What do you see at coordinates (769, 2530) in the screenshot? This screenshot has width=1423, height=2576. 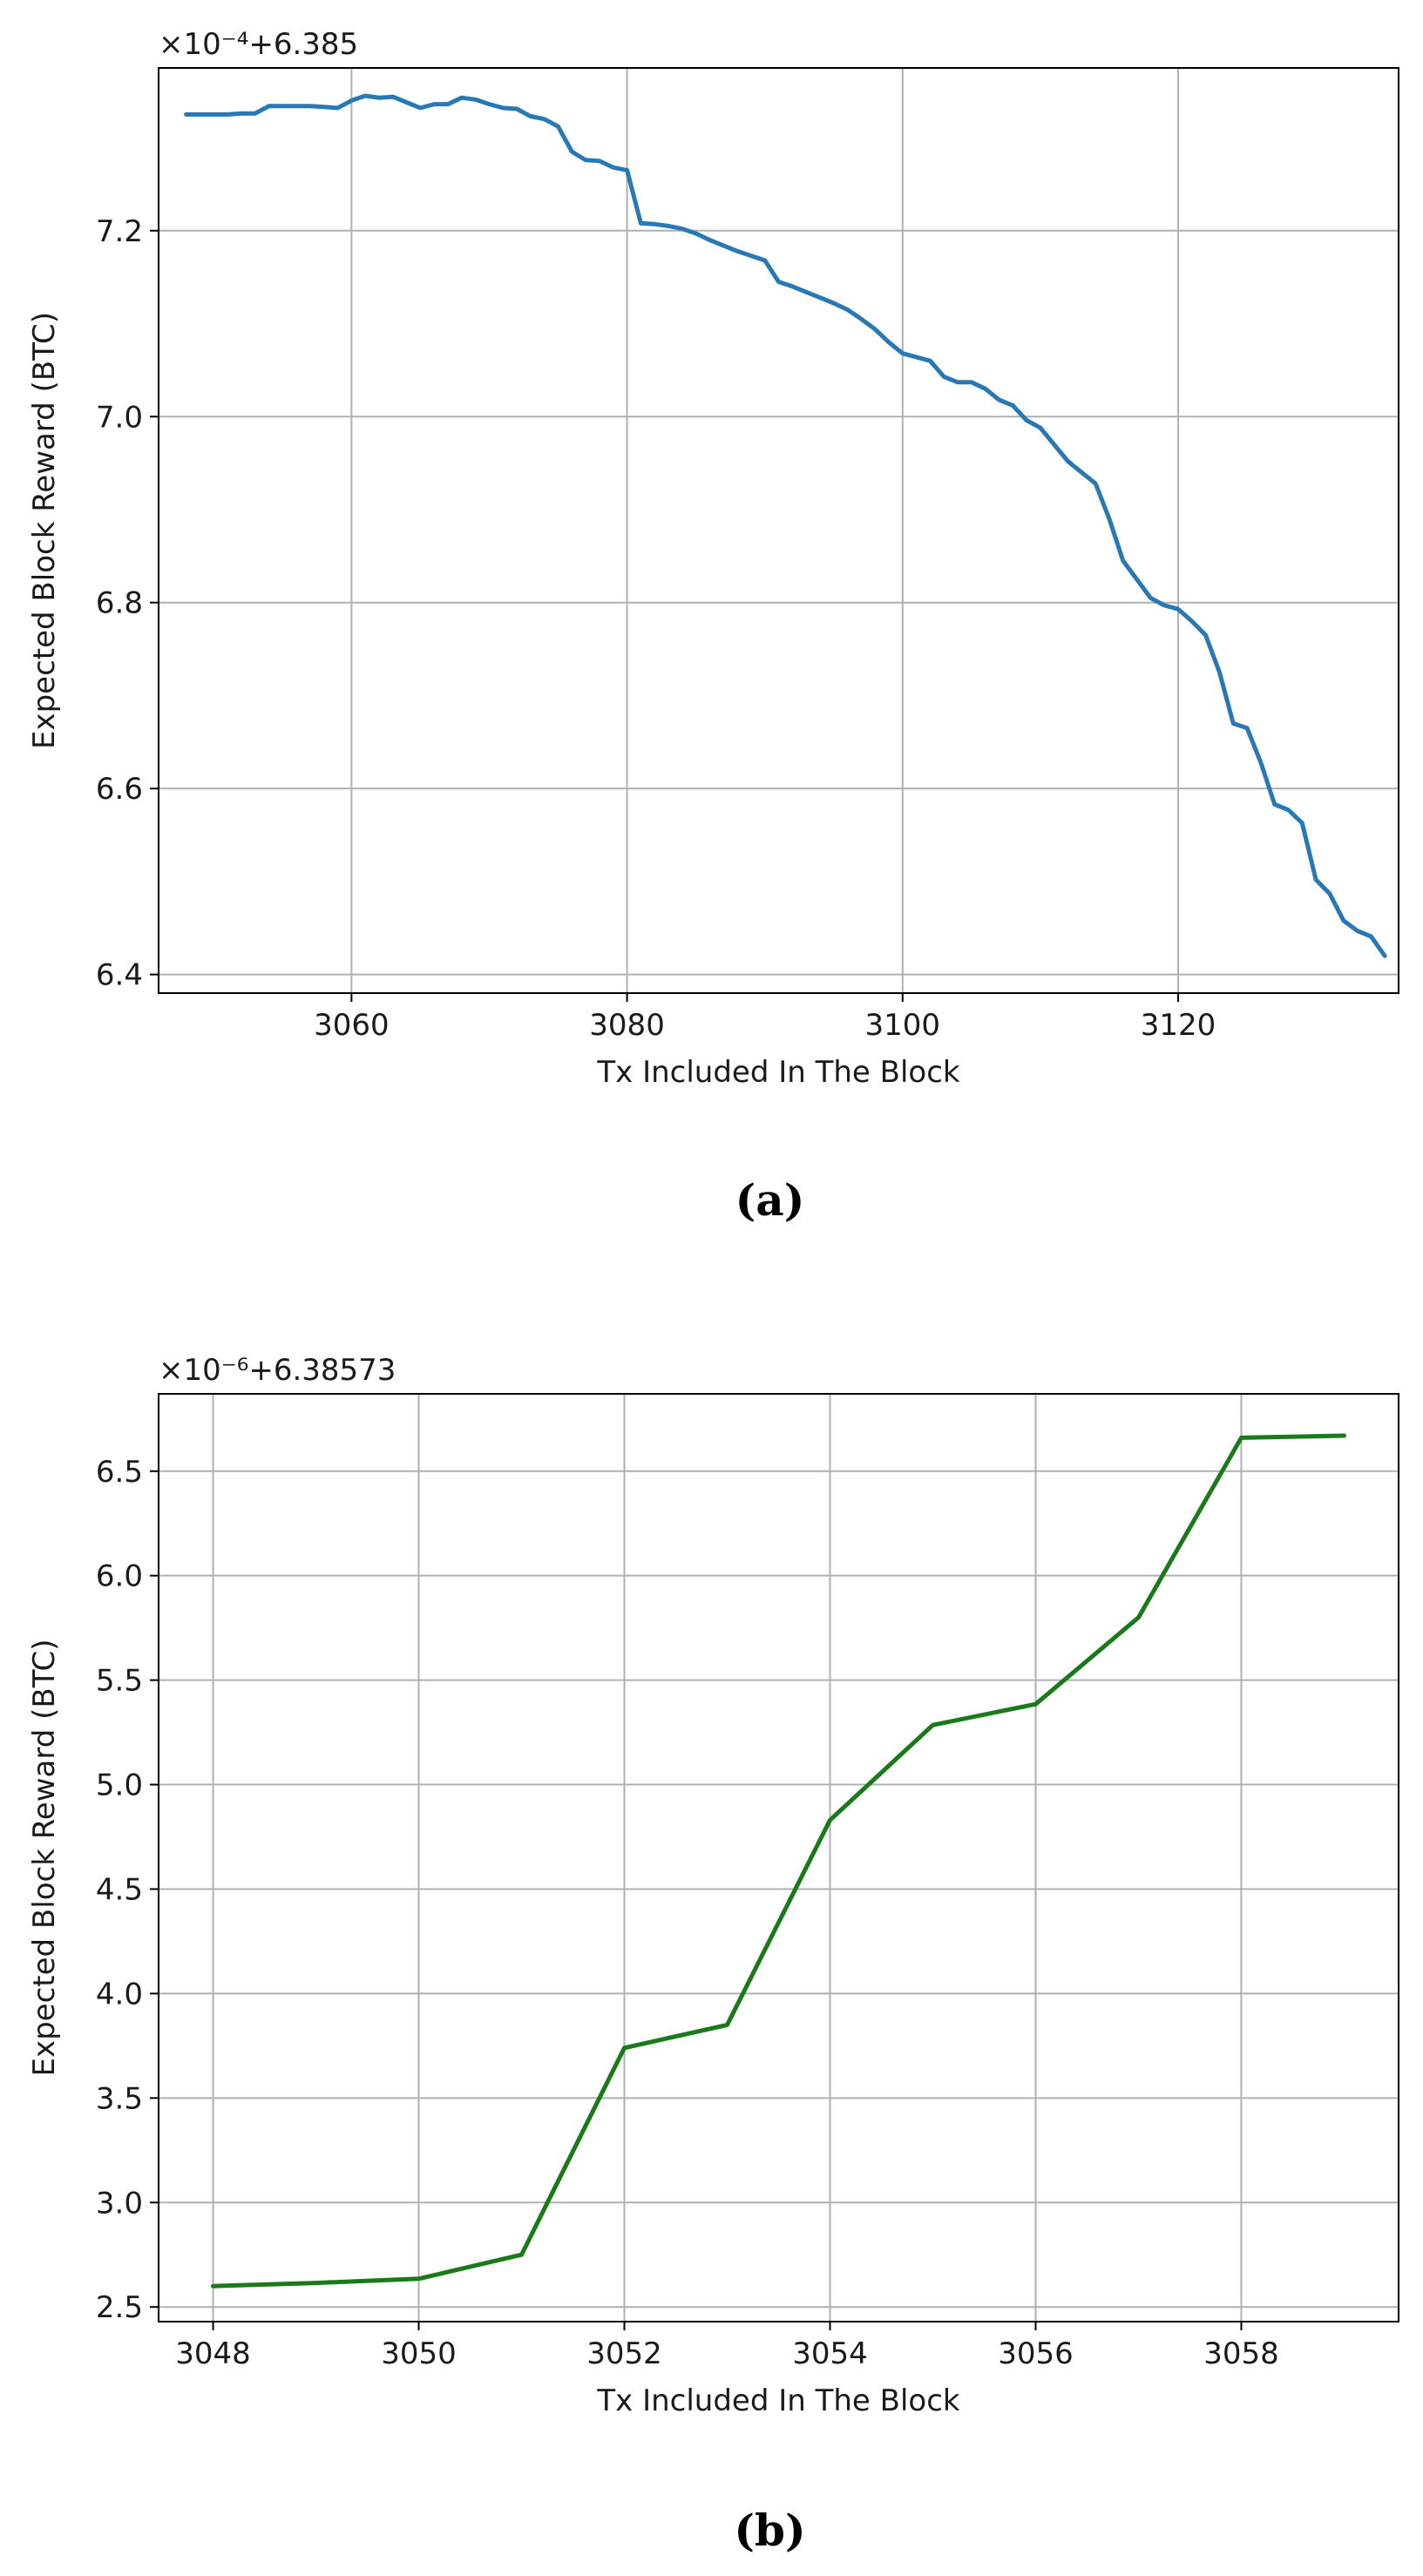 I see `caption-b: (b)` at bounding box center [769, 2530].